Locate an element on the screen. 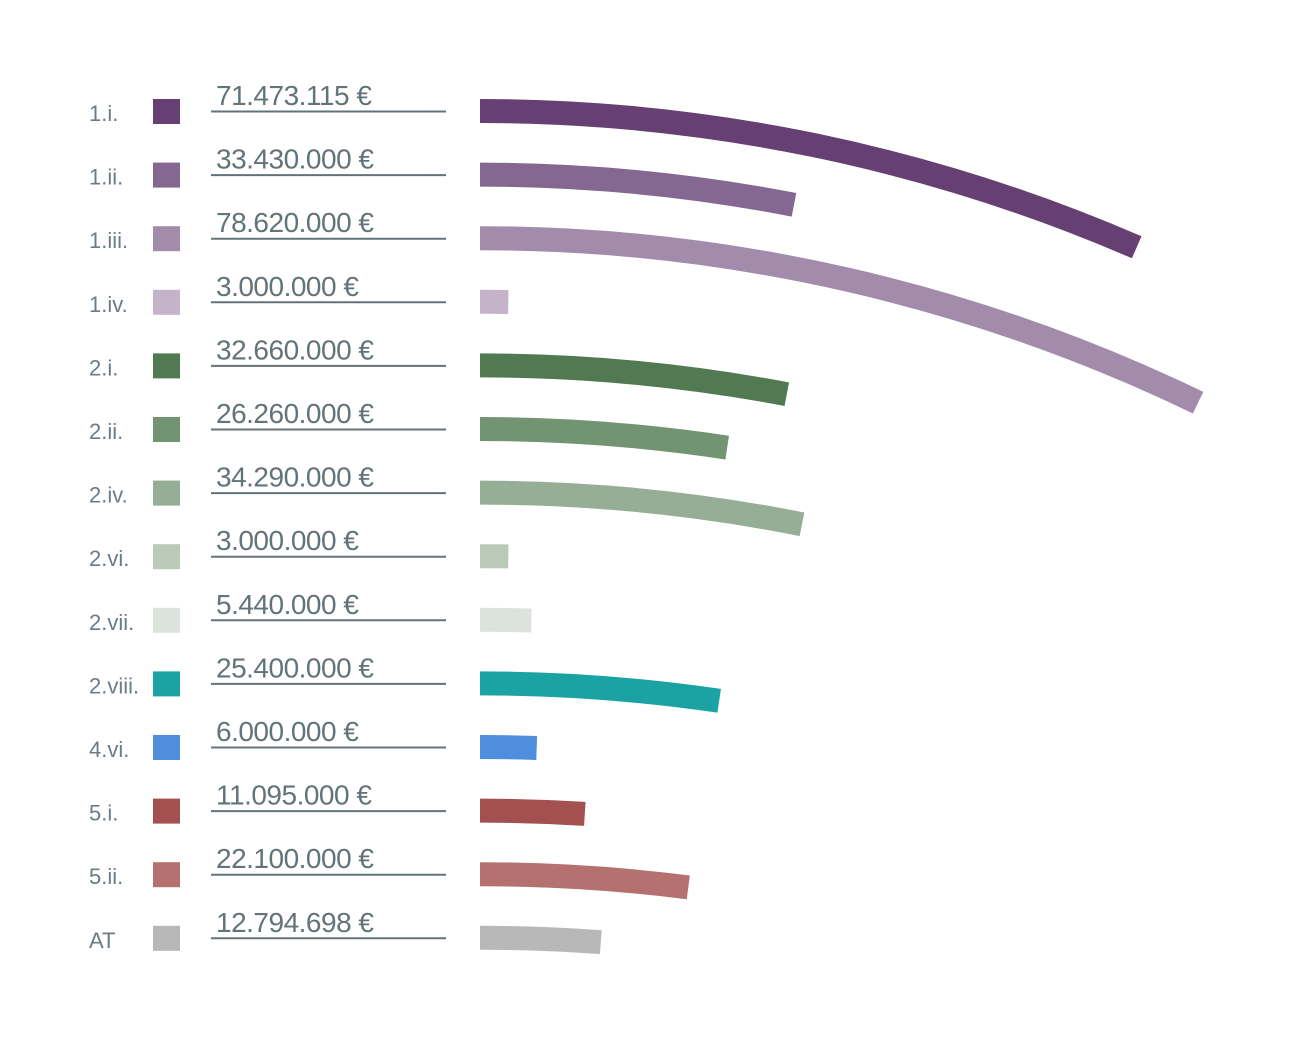  value-label: 71.473.115 € is located at coordinates (294, 95).